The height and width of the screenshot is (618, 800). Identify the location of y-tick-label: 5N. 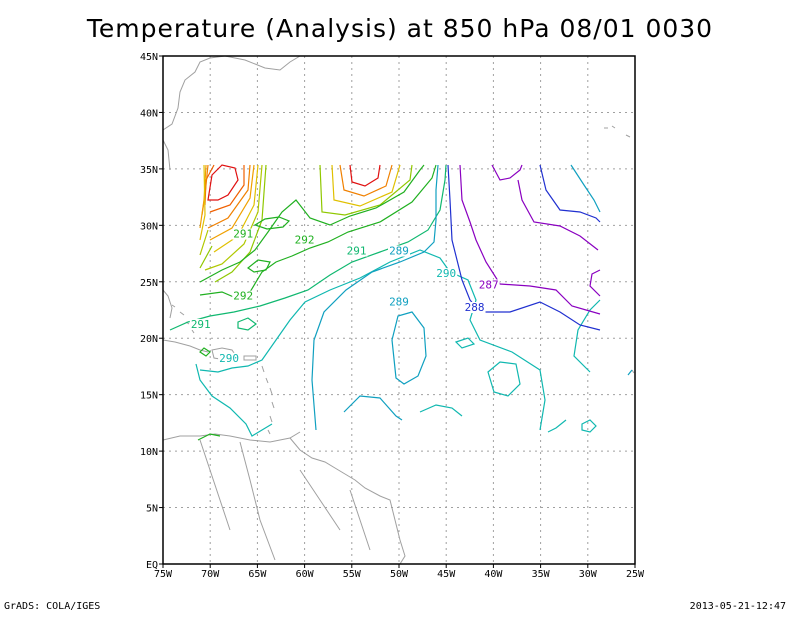
(152, 509).